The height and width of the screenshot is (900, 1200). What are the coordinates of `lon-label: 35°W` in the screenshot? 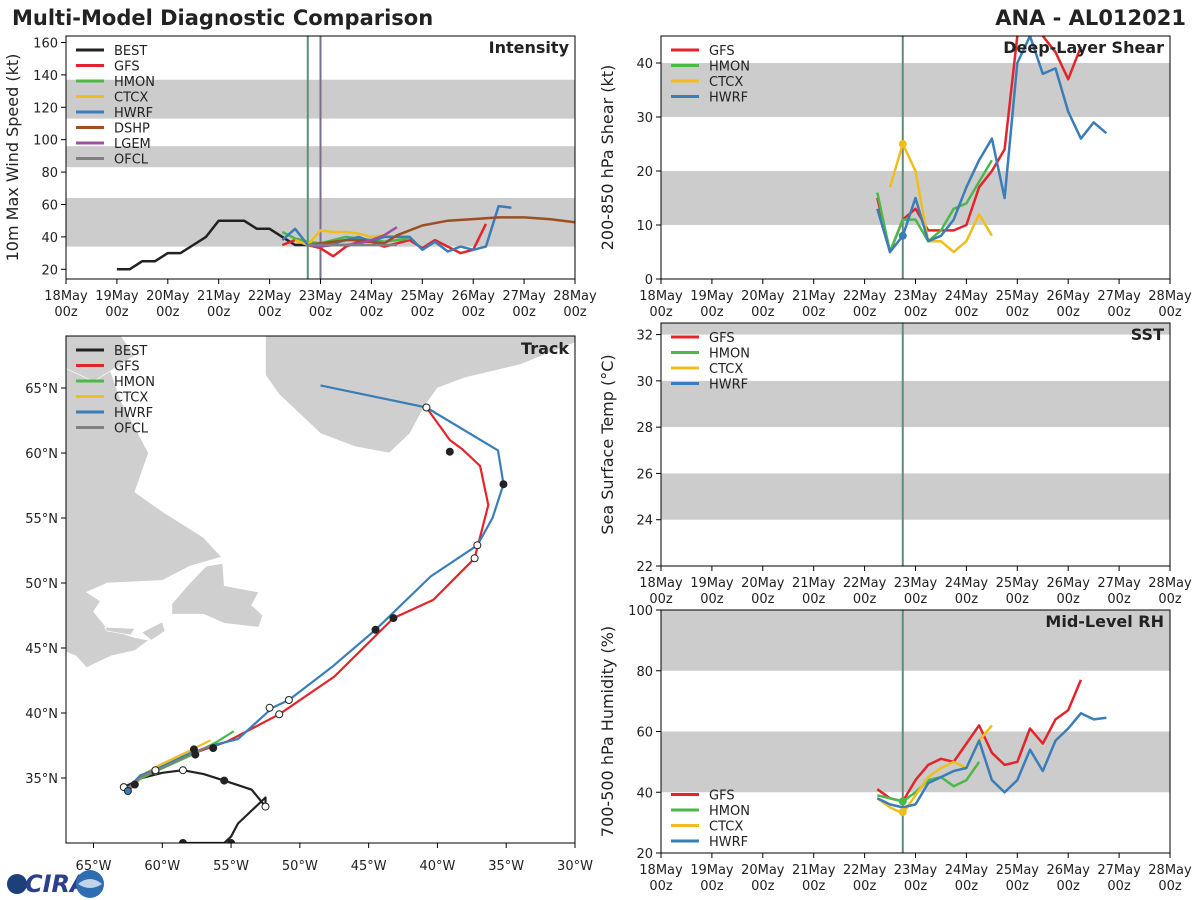 It's located at (506, 866).